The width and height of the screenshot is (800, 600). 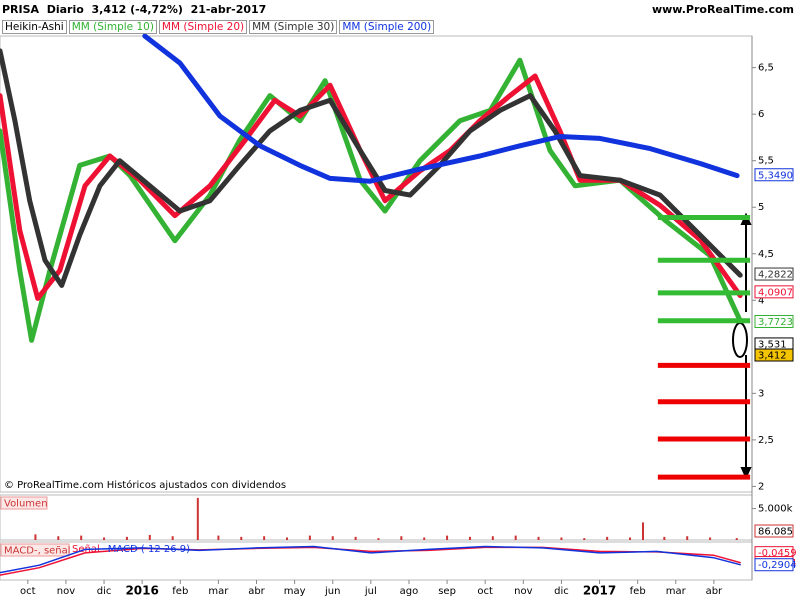 I want to click on y-tick-label: 5, so click(x=761, y=207).